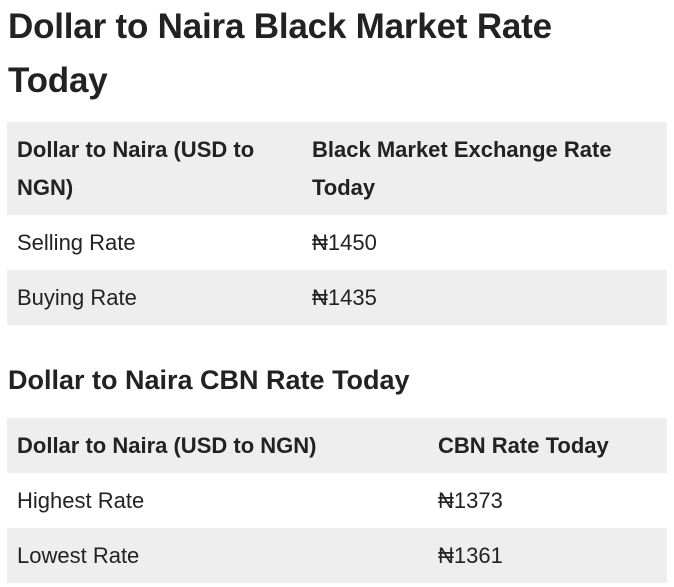 The image size is (674, 587). Describe the element at coordinates (81, 500) in the screenshot. I see `row-label: Highest Rate` at that location.